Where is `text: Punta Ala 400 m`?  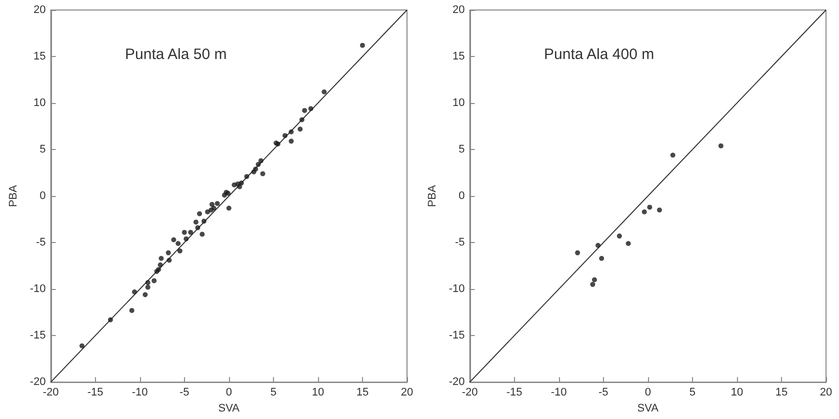 text: Punta Ala 400 m is located at coordinates (599, 54).